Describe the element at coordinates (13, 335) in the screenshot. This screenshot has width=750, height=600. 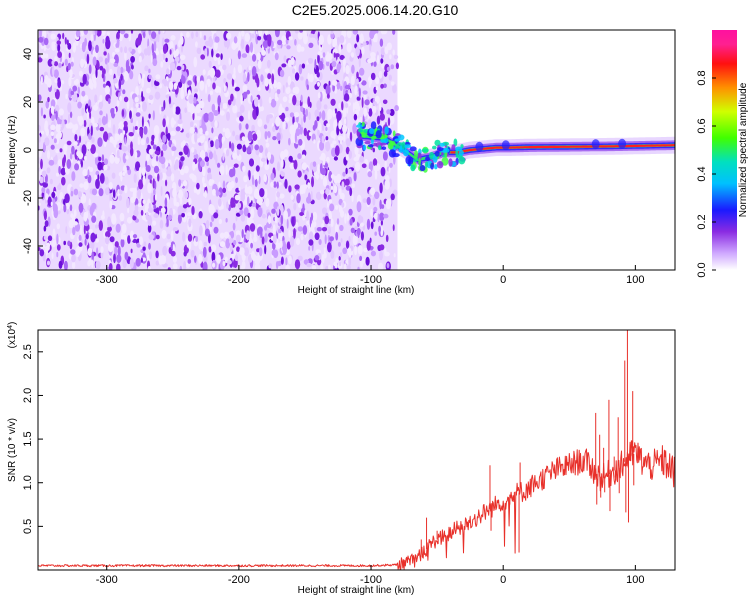
I see `snr-y-multiplier: (x104)` at that location.